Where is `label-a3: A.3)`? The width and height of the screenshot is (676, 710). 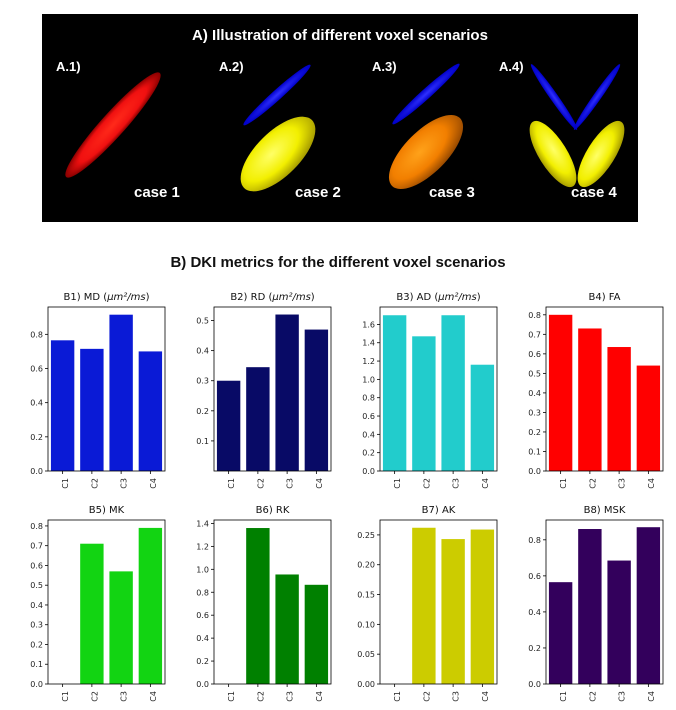
label-a3: A.3) is located at coordinates (384, 66).